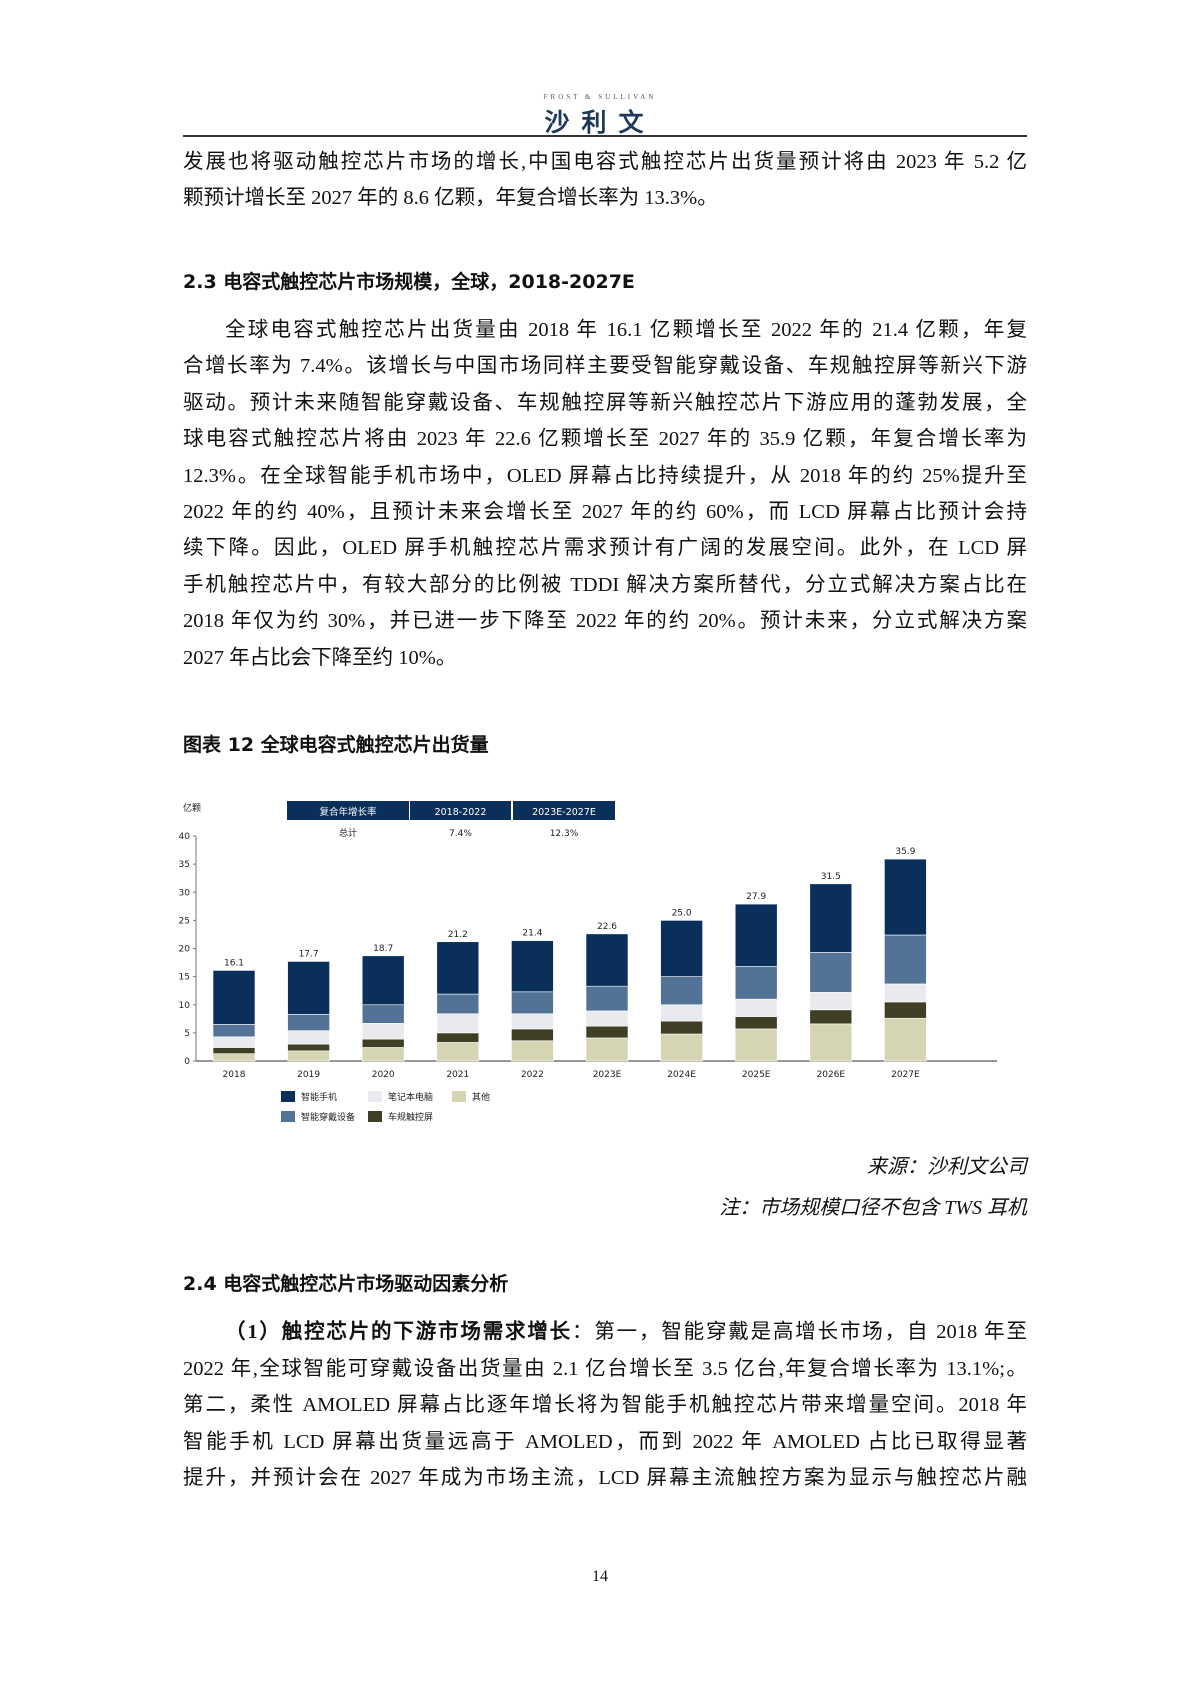  I want to click on legend-label: 智能手机, so click(319, 1097).